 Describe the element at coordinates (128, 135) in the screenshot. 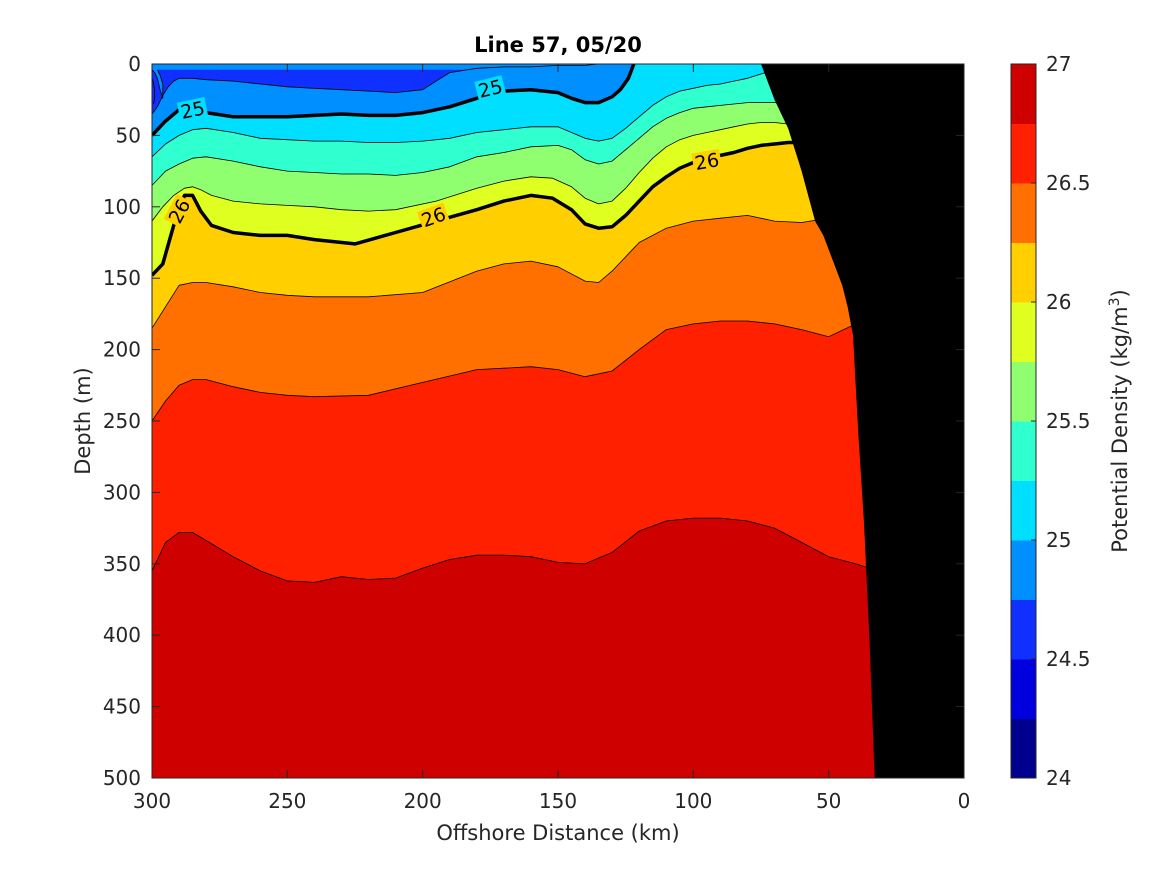

I see `y-tick-label: 50` at that location.